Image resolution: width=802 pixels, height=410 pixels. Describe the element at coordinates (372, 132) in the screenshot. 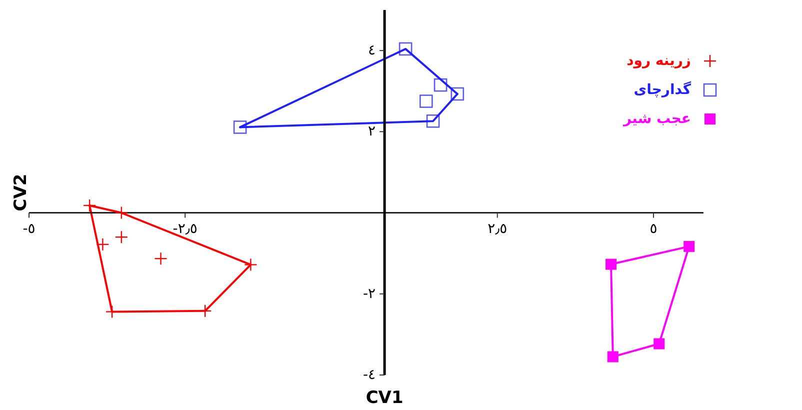

I see `y-tick-label: ٢` at that location.